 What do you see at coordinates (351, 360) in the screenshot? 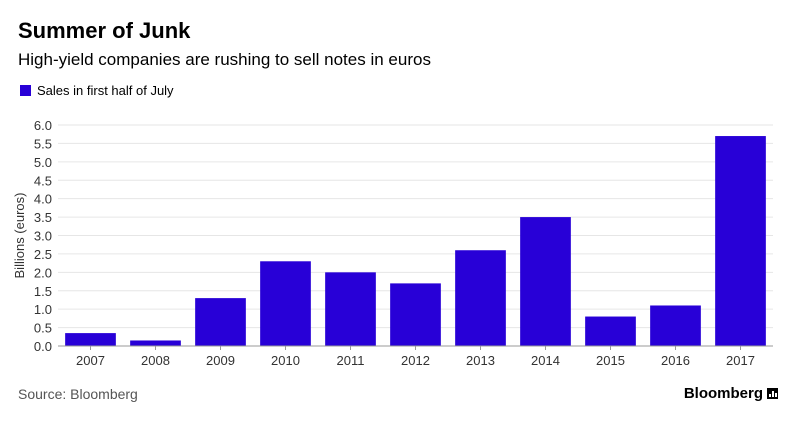
I see `x-tick-label: 2011` at bounding box center [351, 360].